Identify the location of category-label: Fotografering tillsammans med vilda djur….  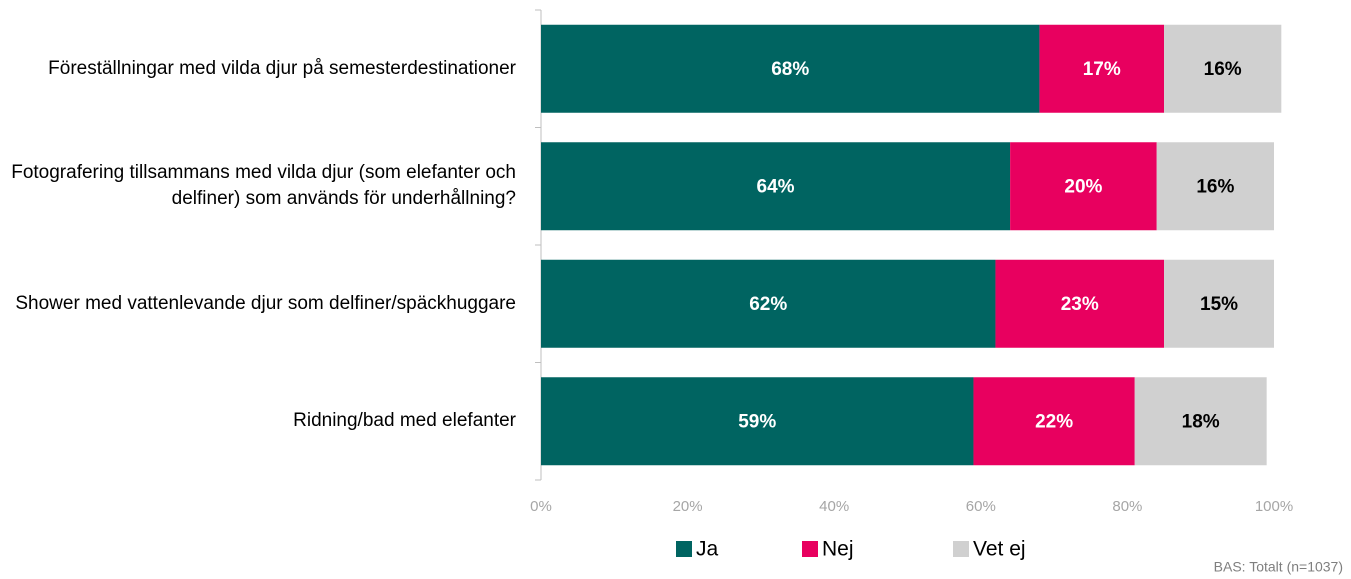
(263, 186).